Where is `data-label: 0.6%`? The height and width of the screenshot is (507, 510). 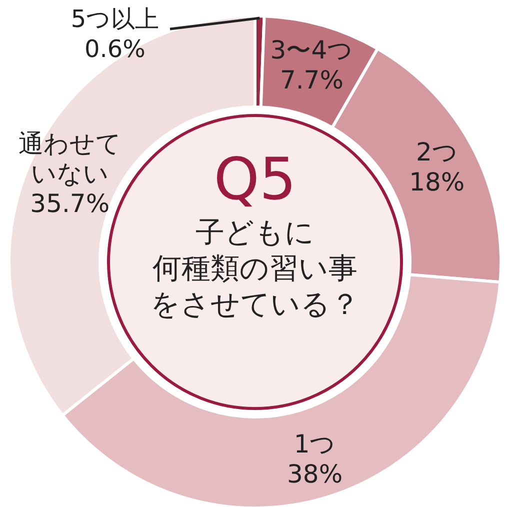 data-label: 0.6% is located at coordinates (115, 49).